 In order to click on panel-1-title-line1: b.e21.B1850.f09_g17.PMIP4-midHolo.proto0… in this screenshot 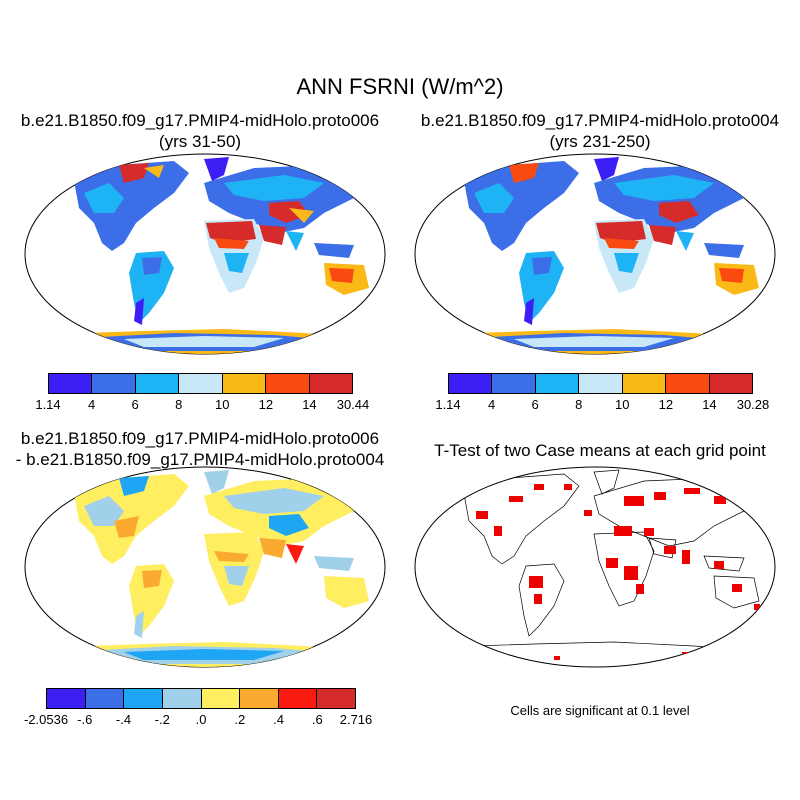, I will do `click(200, 120)`.